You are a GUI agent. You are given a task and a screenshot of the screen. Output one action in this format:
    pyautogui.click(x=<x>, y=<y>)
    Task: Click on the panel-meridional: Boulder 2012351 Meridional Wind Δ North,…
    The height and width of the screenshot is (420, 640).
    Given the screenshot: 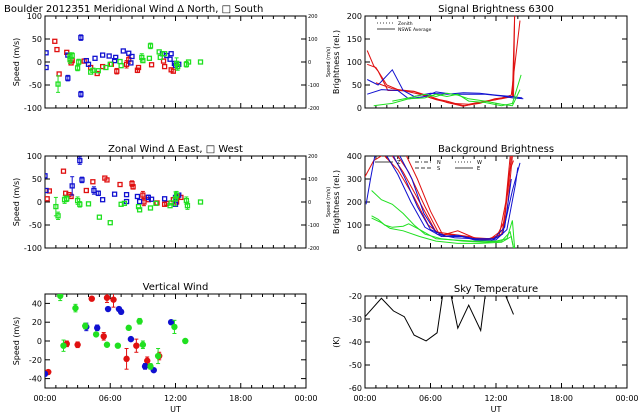 What is the action you would take?
    pyautogui.click(x=168, y=58)
    